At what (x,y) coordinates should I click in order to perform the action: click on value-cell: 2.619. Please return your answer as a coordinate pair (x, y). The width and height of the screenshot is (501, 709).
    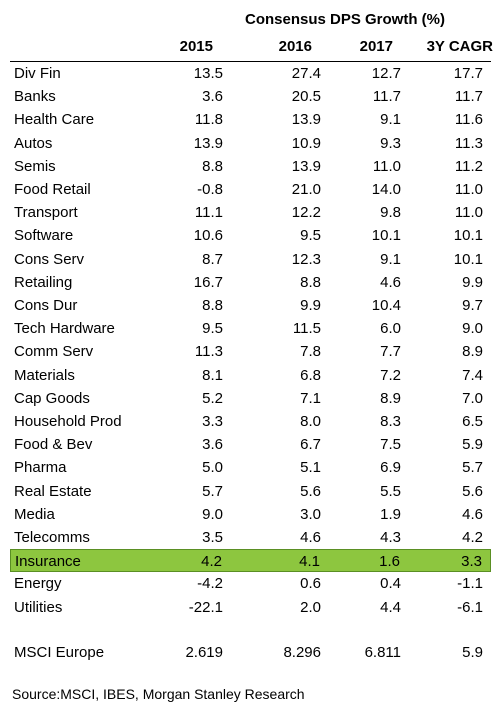
    Looking at the image, I should click on (204, 652).